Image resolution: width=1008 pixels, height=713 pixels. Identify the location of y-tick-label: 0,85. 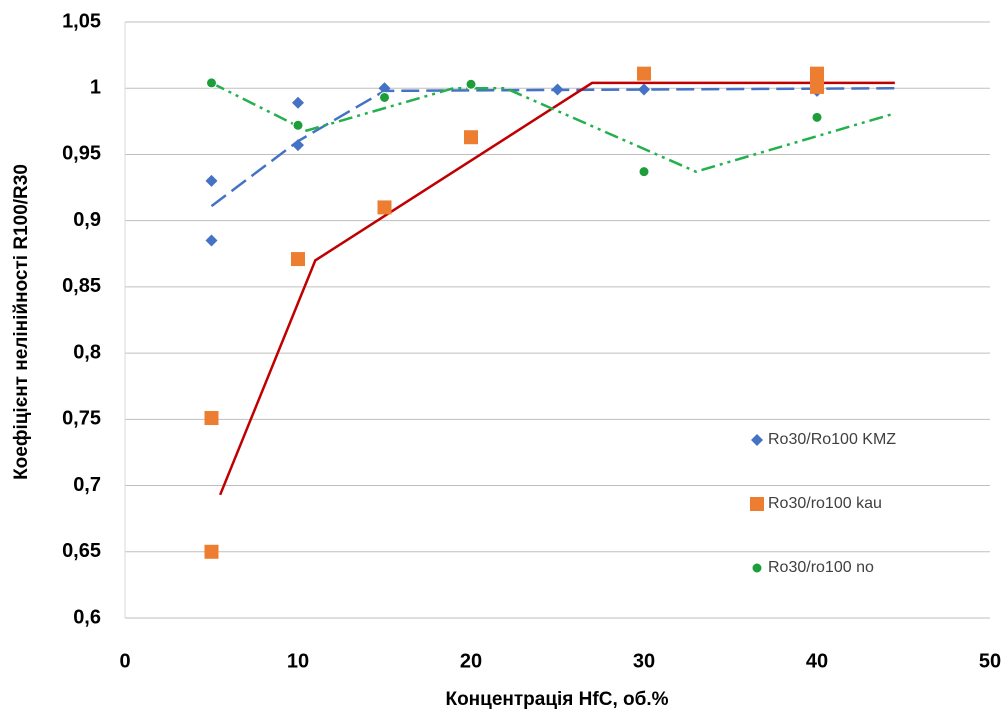
(81, 286).